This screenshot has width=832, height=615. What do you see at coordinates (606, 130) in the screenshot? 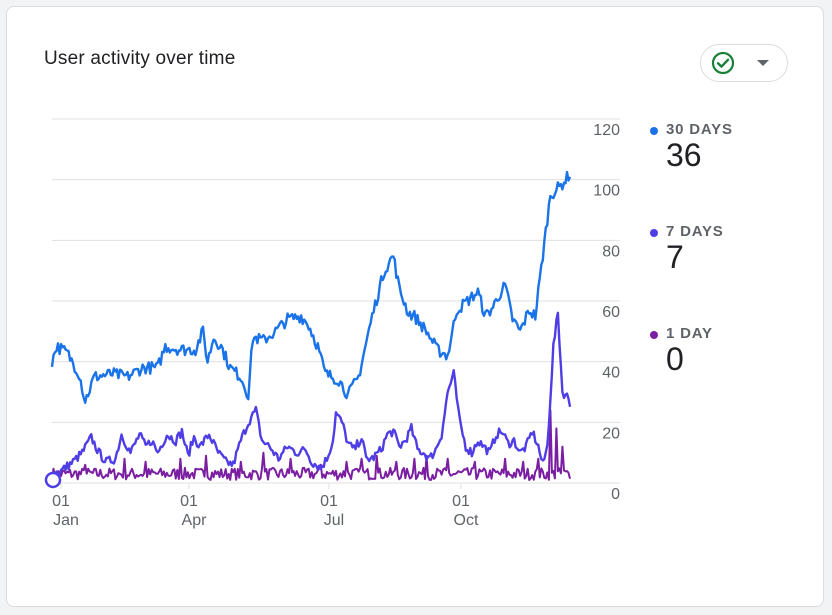
I see `y-tick-label: 120` at bounding box center [606, 130].